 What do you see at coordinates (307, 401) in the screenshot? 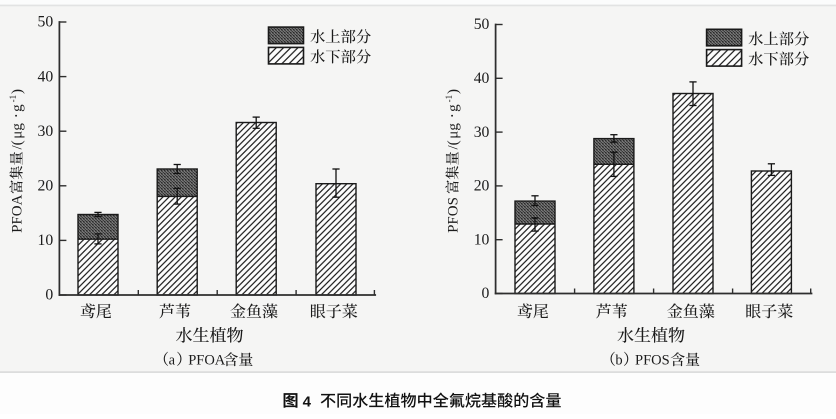
I see `svg-text: 4` at bounding box center [307, 401].